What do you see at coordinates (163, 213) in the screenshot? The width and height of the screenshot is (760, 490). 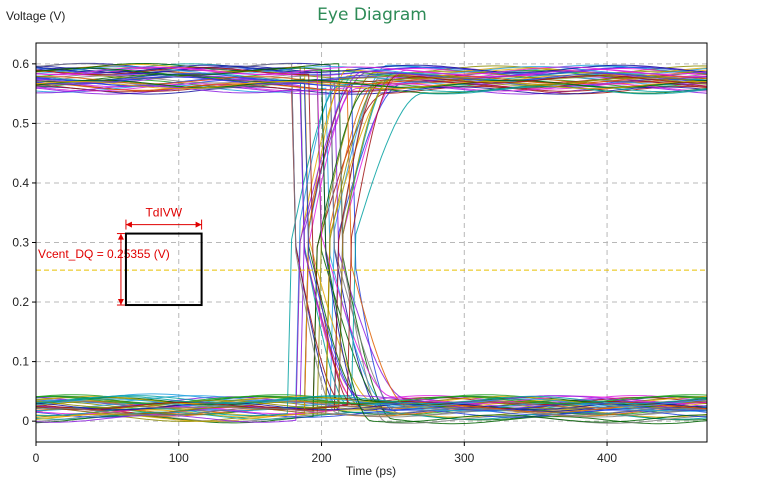 I see `tdivw-label: TdIVW` at bounding box center [163, 213].